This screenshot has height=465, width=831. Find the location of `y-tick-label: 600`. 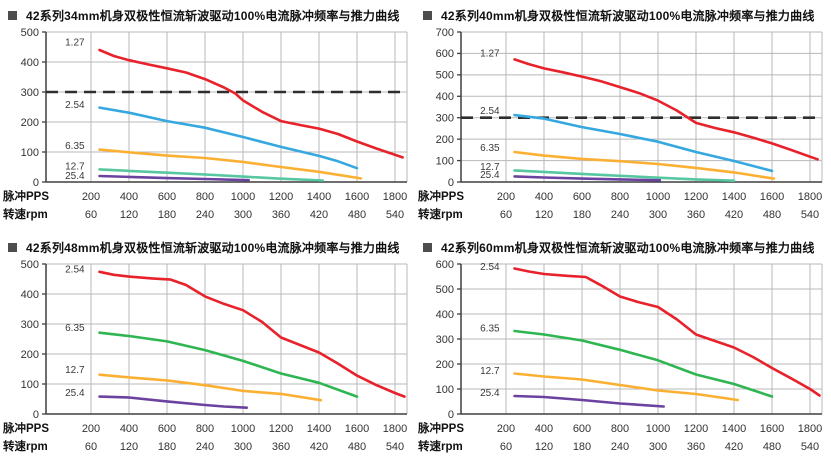

y-tick-label: 600 is located at coordinates (445, 265).